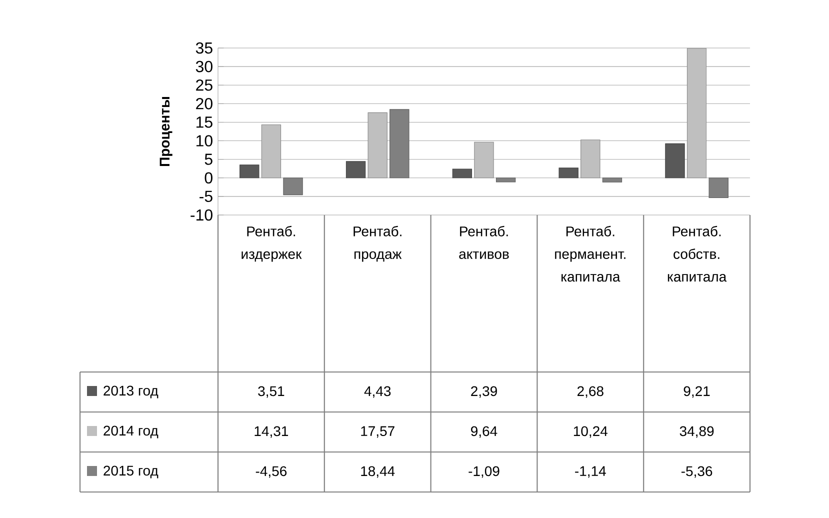 The width and height of the screenshot is (829, 518). What do you see at coordinates (377, 432) in the screenshot?
I see `data-label: 17,57` at bounding box center [377, 432].